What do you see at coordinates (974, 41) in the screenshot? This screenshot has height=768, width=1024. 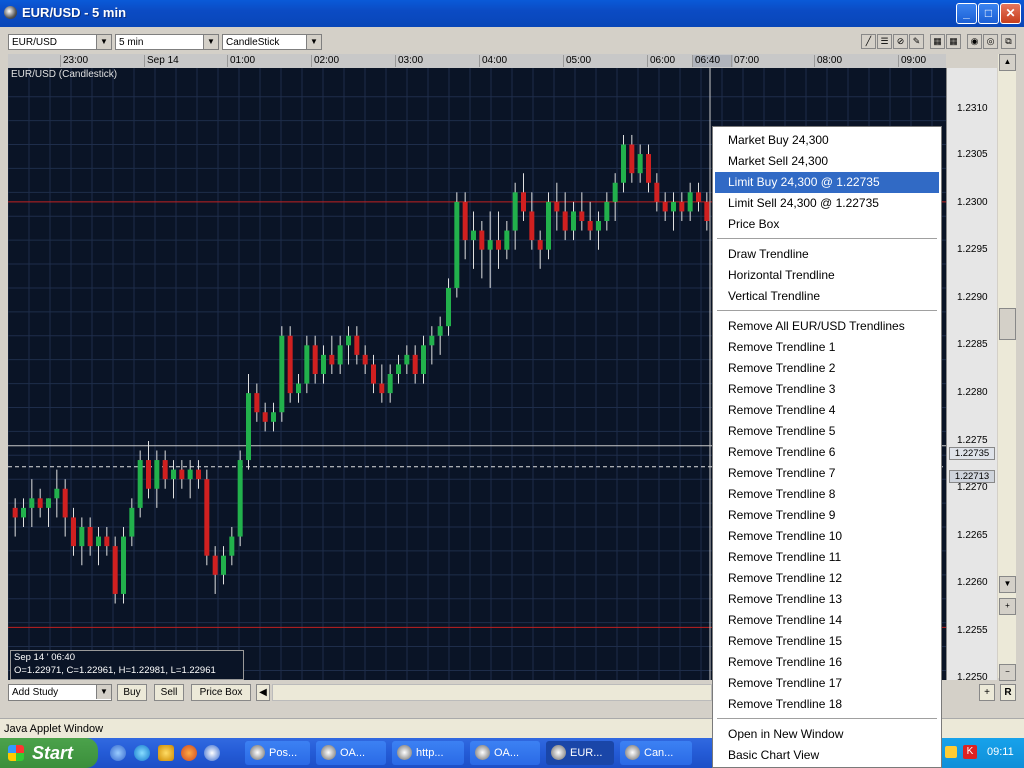 I see `zoom-in-icon: ◉` at bounding box center [974, 41].